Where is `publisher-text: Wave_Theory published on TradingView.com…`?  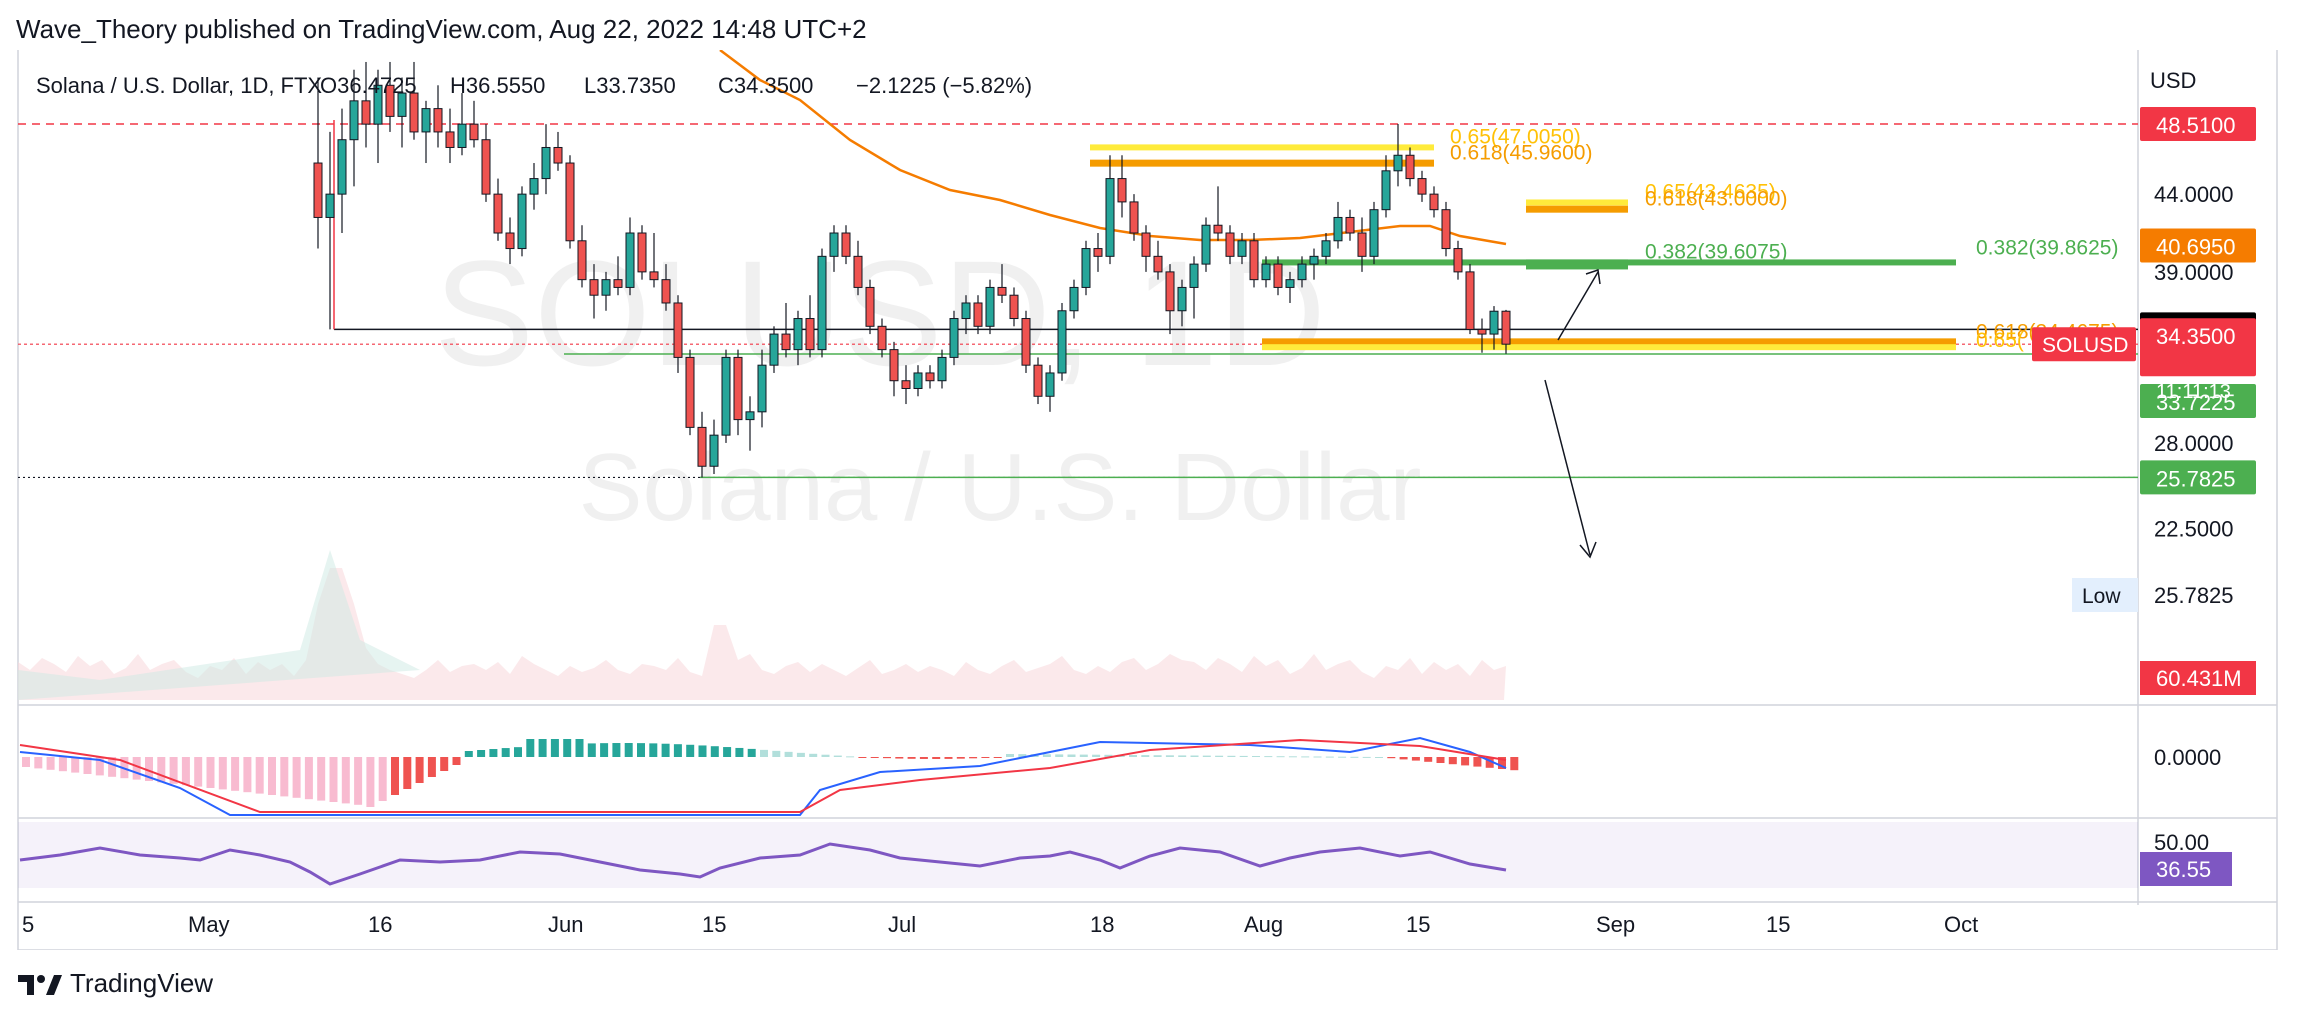
publisher-text: Wave_Theory published on TradingView.com… is located at coordinates (441, 29).